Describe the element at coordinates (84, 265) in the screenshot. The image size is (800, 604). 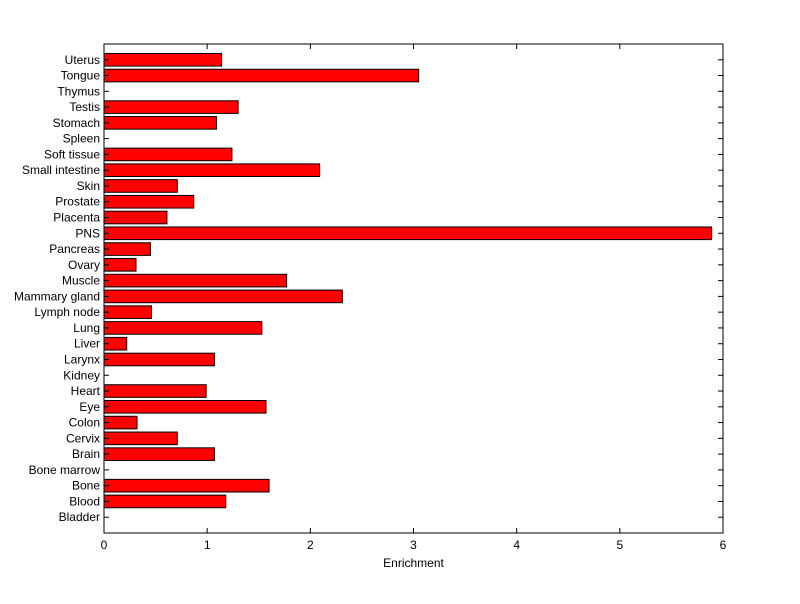
I see `y-tick-label-ovary: Ovary` at that location.